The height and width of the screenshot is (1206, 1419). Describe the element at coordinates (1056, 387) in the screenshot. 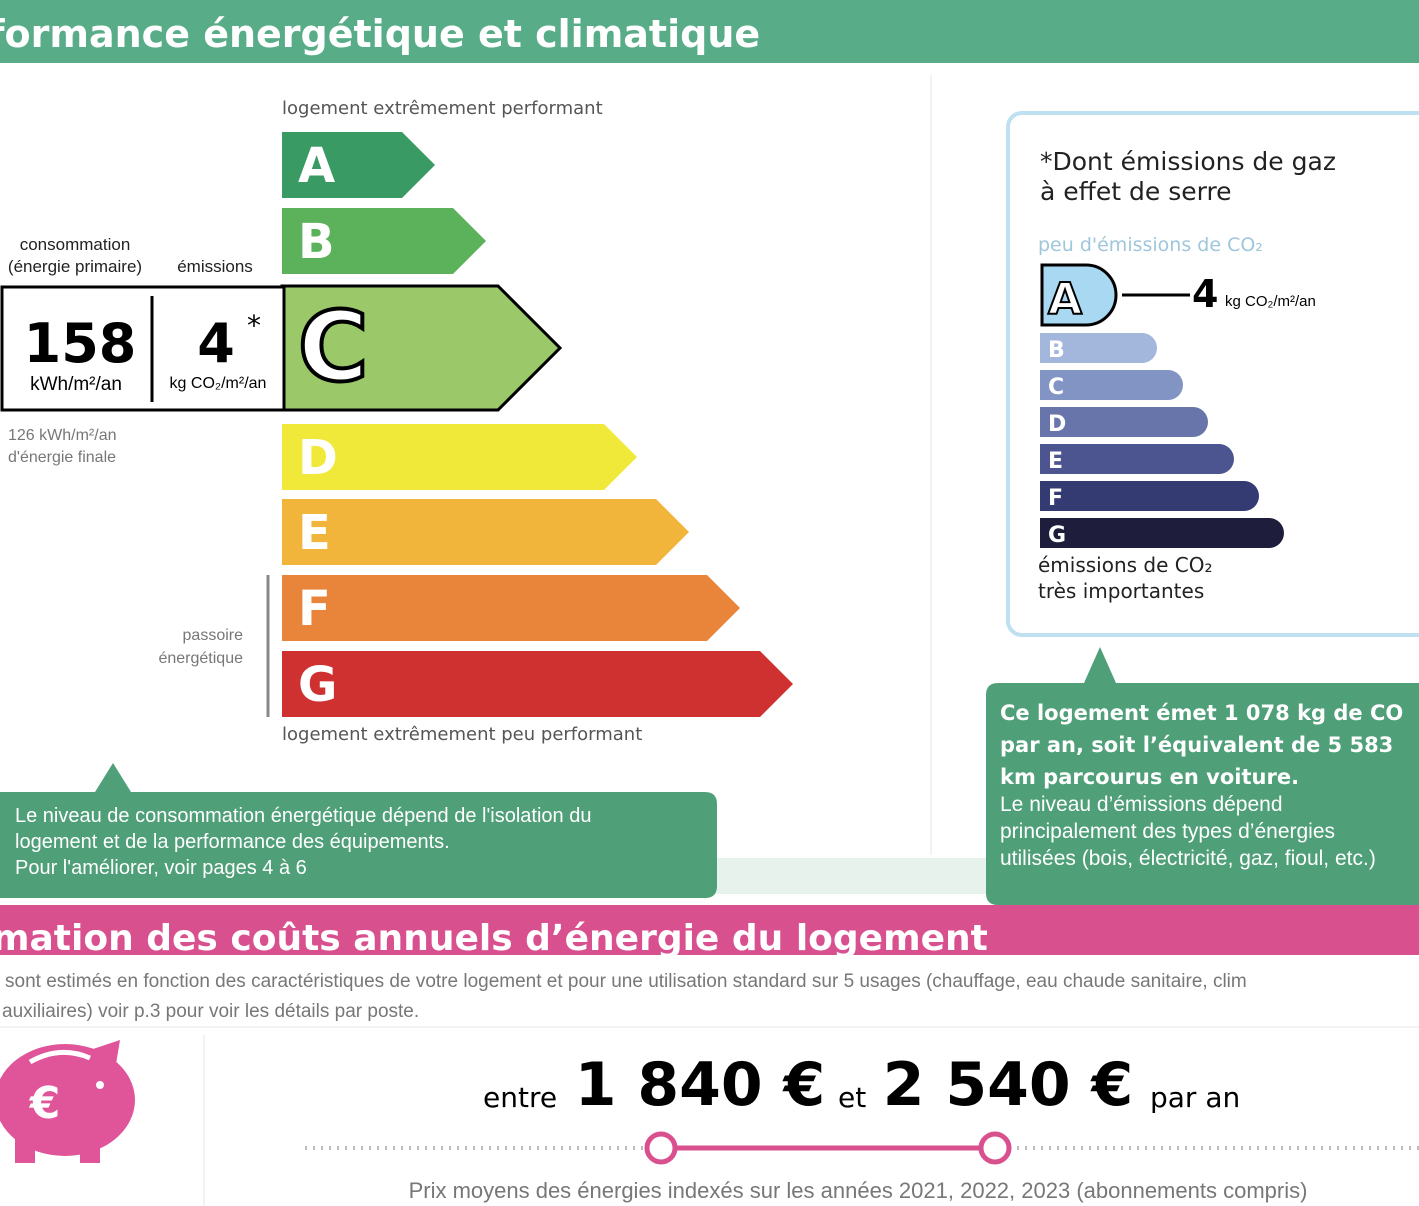

I see `ges-class-letter: C` at that location.